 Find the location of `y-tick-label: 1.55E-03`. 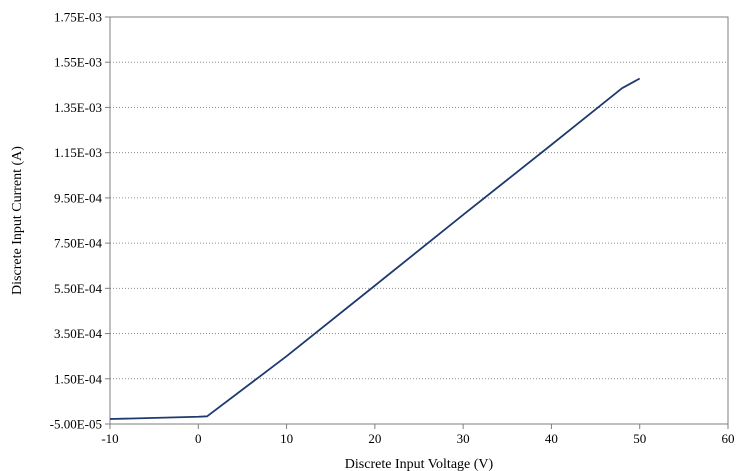

y-tick-label: 1.55E-03 is located at coordinates (78, 62).